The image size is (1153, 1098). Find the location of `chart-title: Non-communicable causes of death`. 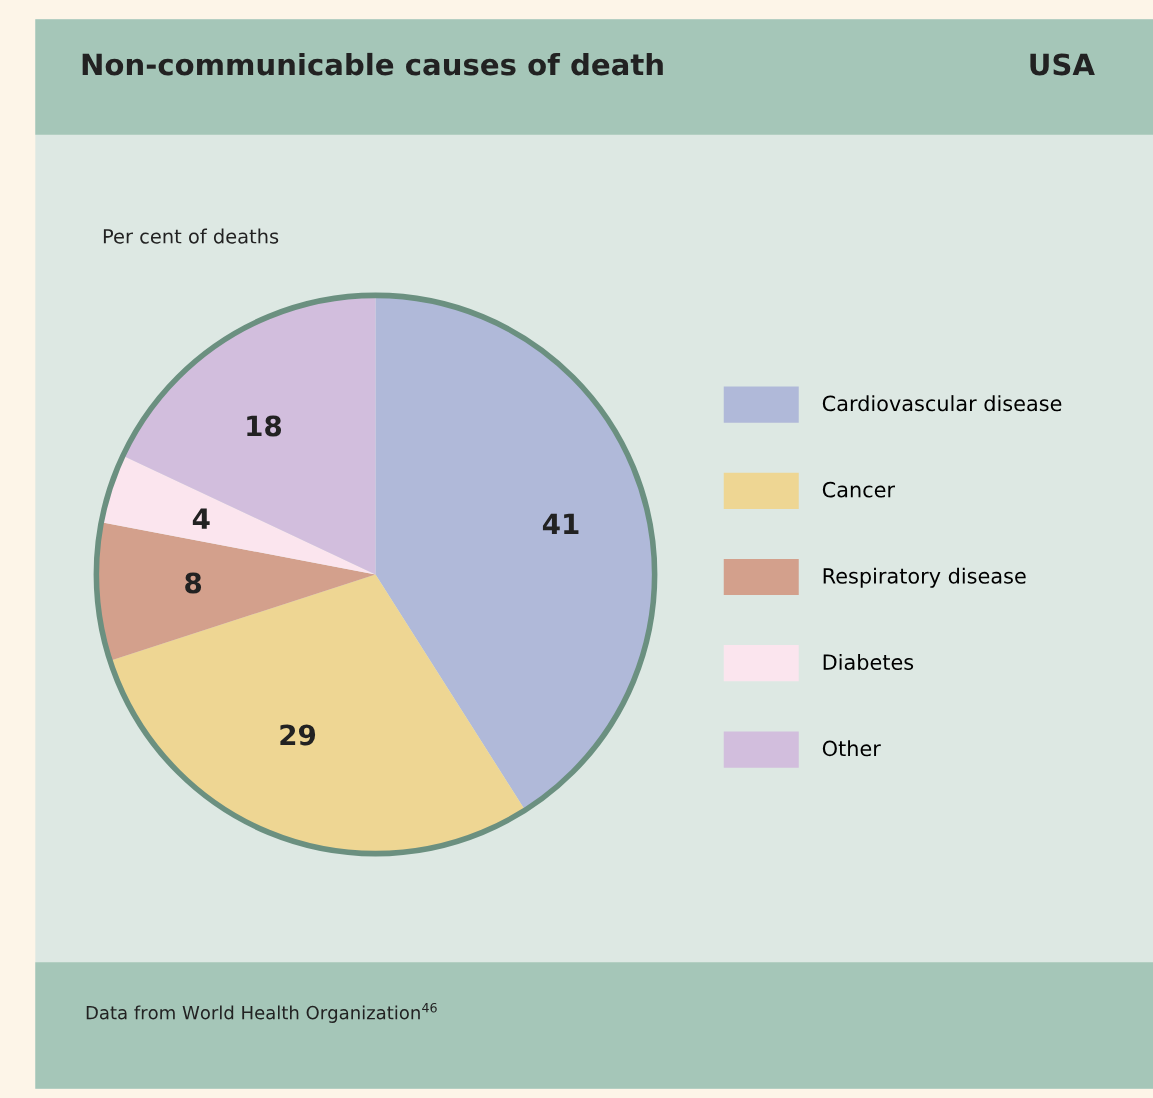

chart-title: Non-communicable causes of death is located at coordinates (372, 64).